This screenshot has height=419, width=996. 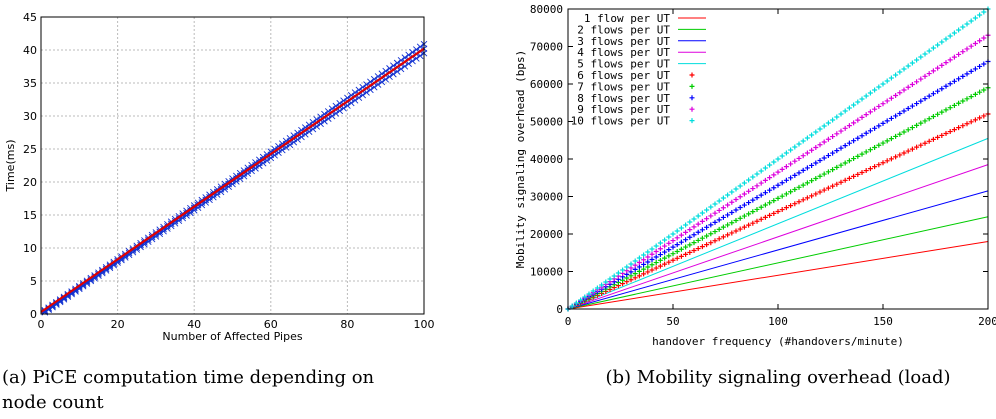 What do you see at coordinates (347, 324) in the screenshot?
I see `chart-a-x-tick-label: 80` at bounding box center [347, 324].